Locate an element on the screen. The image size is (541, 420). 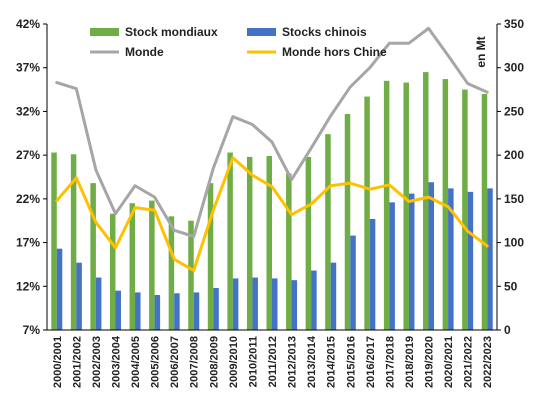
left-tick-label: 7% is located at coordinates (32, 330).